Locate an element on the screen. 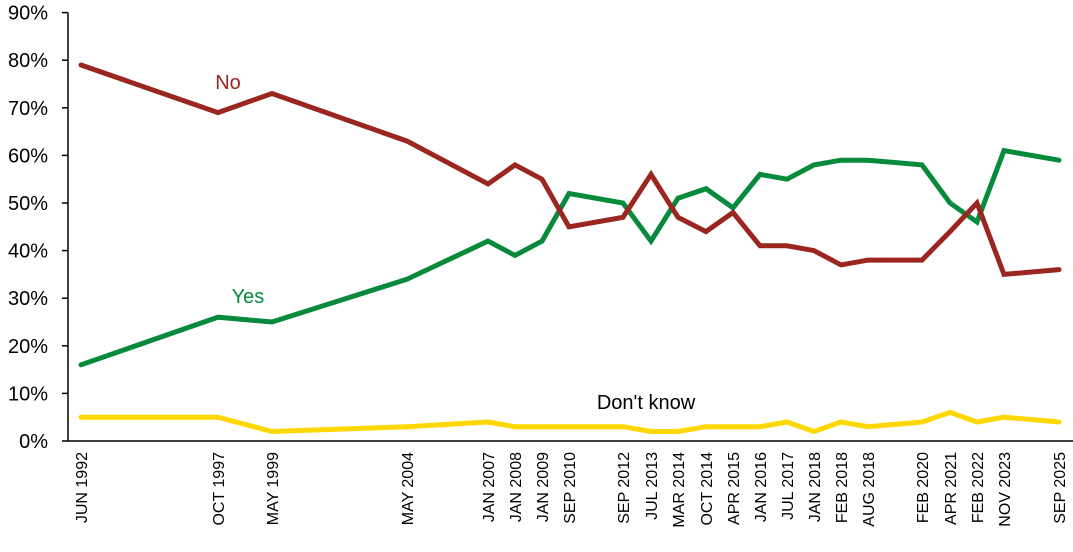 The height and width of the screenshot is (552, 1073). x-tick-label: NOV 2023 is located at coordinates (1005, 489).